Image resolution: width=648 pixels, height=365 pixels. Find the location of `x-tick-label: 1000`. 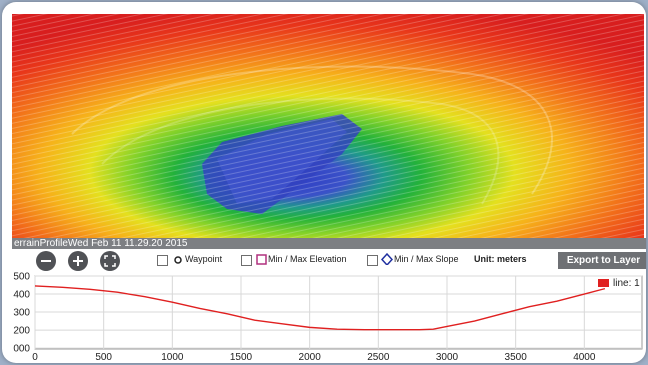

x-tick-label: 1000 is located at coordinates (172, 357).